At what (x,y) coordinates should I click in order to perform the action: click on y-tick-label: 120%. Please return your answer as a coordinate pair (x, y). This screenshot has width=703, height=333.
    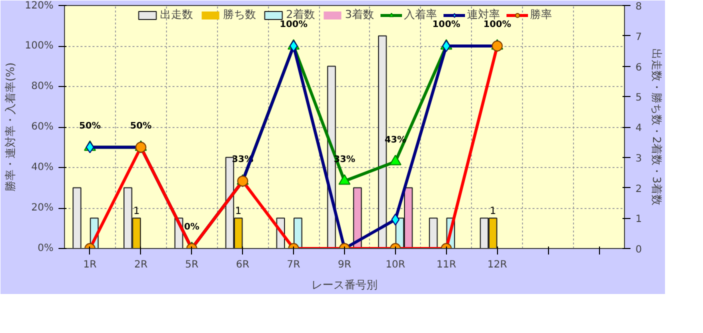
    Looking at the image, I should click on (39, 6).